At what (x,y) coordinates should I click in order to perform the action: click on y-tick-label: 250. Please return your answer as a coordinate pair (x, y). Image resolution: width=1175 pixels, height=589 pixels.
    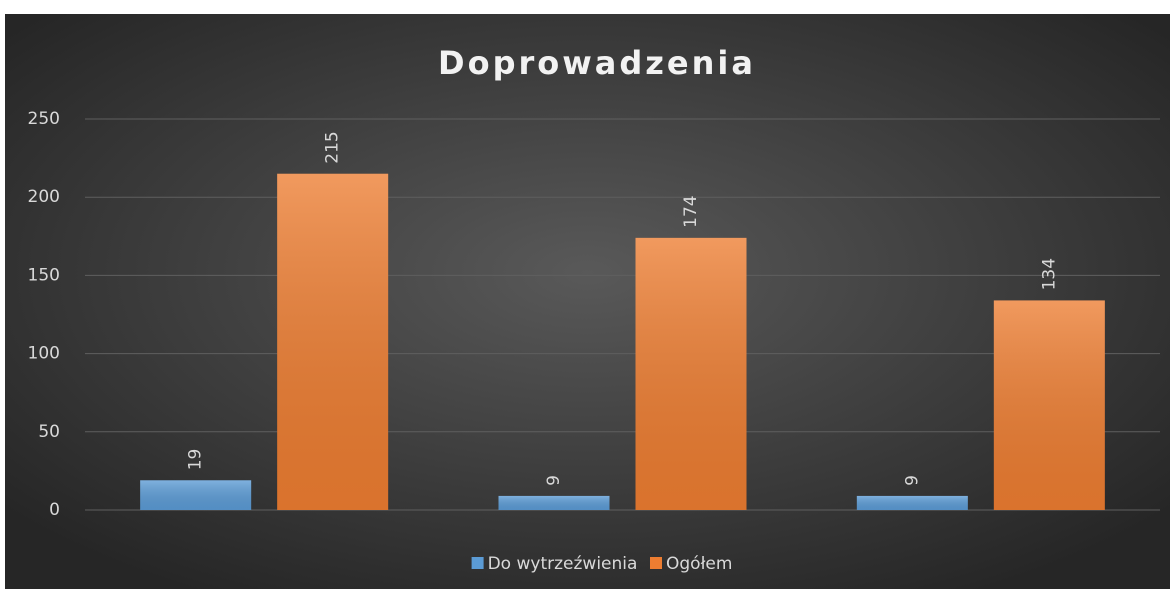
    Looking at the image, I should click on (44, 119).